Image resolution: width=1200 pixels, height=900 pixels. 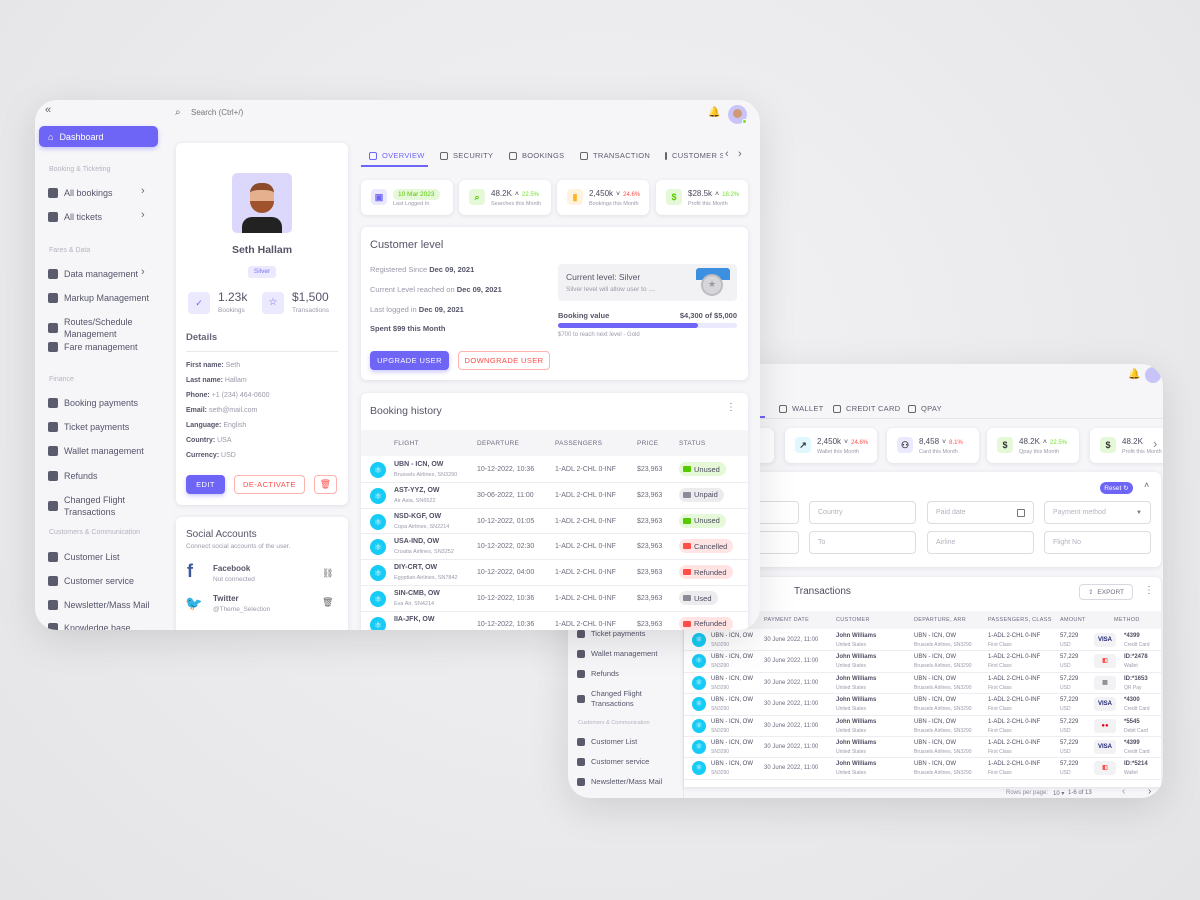 What do you see at coordinates (205, 484) in the screenshot?
I see `edit-button: EDIT` at bounding box center [205, 484].